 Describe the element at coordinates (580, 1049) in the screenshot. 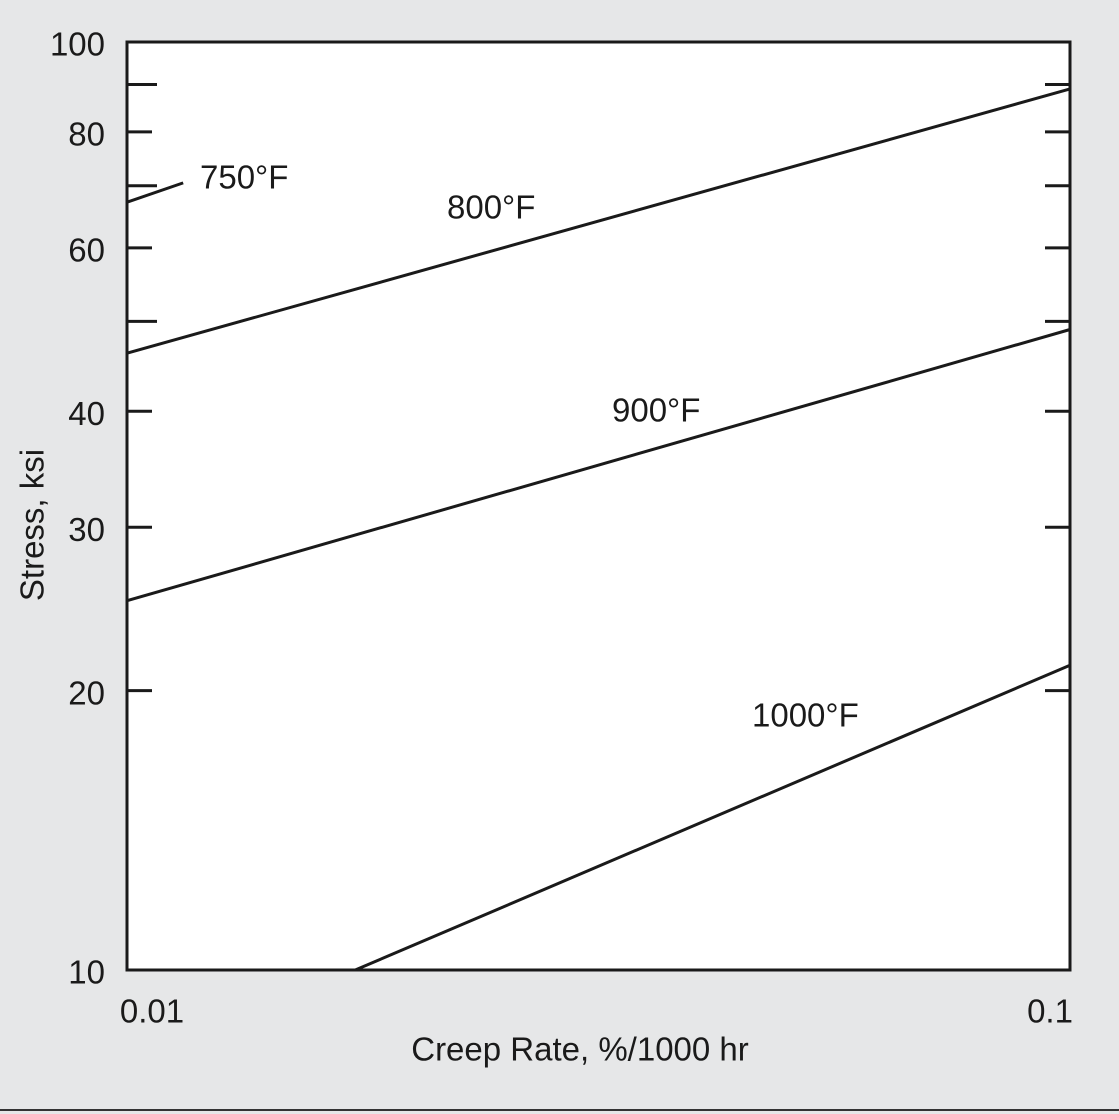

I see `x-axis-title: Creep Rate, %/1000 hr` at that location.